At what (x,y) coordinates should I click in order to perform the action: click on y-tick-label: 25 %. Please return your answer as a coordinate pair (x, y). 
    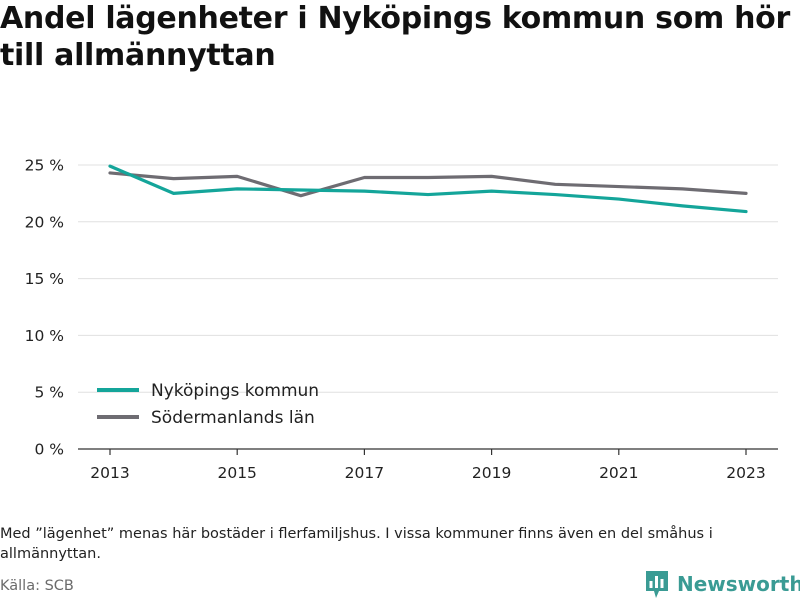
    Looking at the image, I should click on (44, 166).